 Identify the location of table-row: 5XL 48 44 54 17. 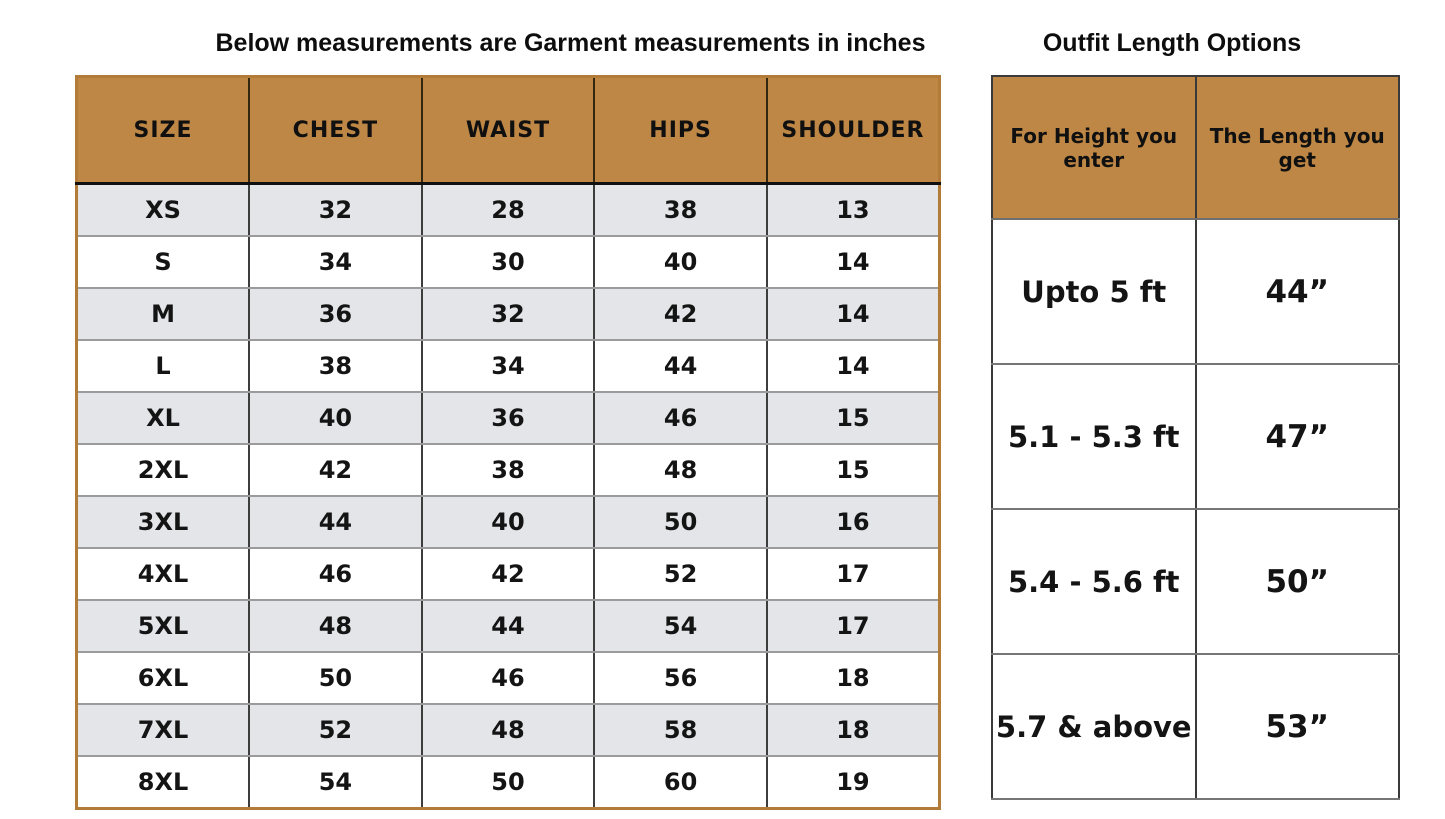
(508, 626).